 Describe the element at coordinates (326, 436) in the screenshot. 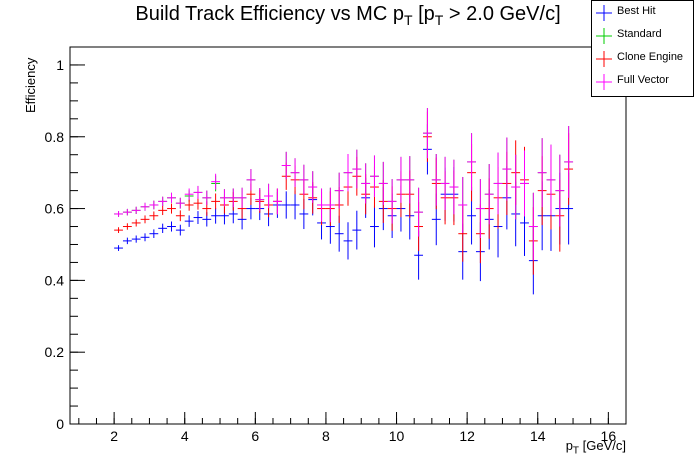

I see `x-tick-label: 8` at that location.